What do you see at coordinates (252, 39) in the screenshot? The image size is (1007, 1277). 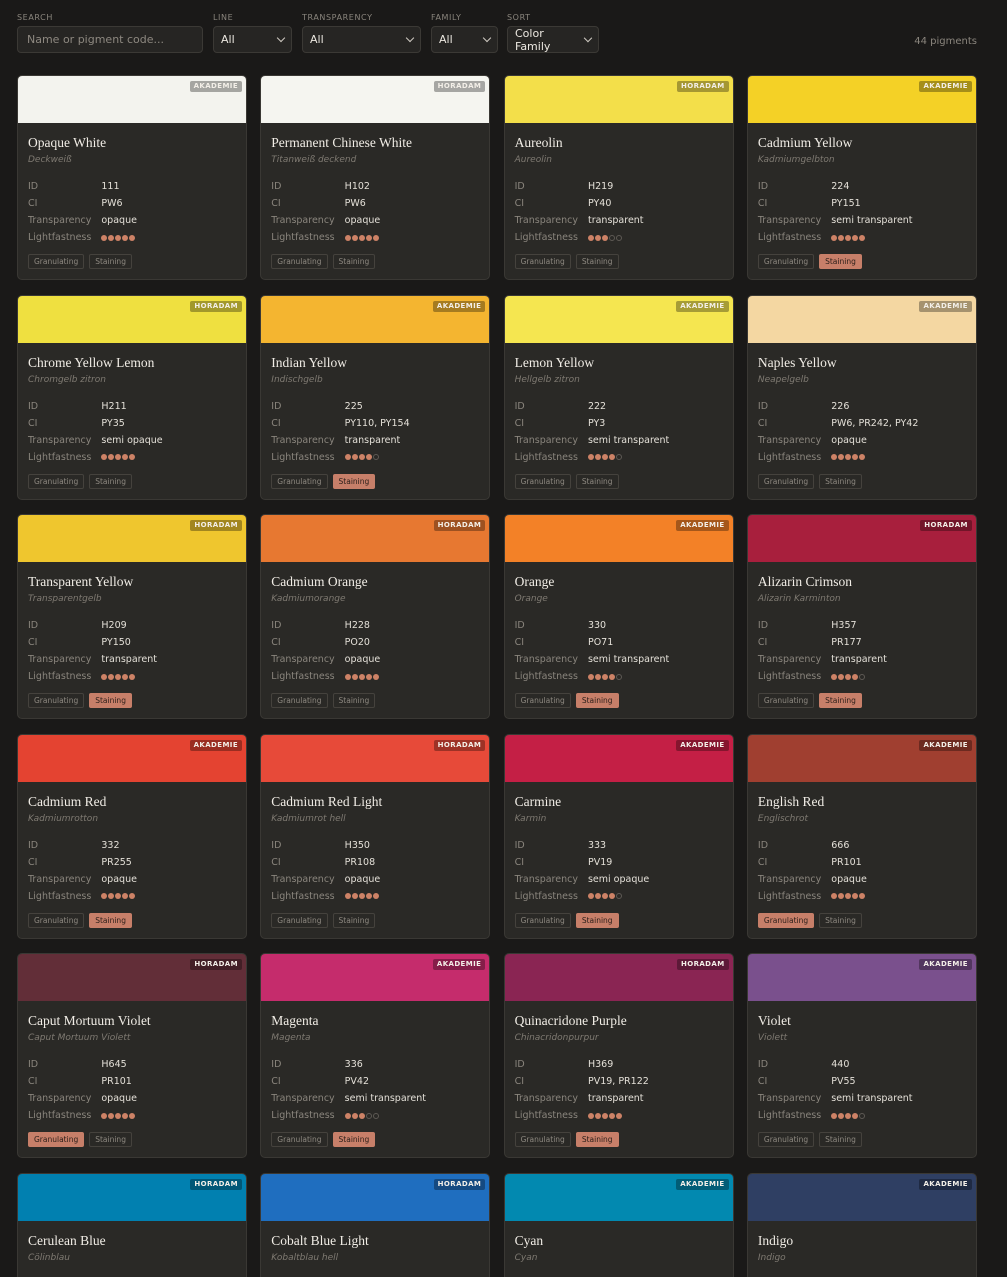 I see `line-select: All` at bounding box center [252, 39].